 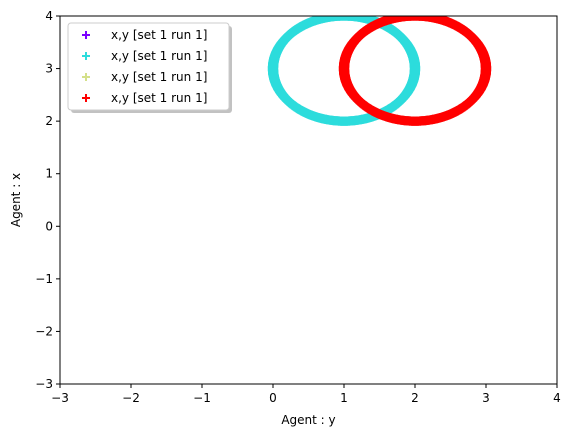 I want to click on y-tick-label: 2, so click(x=49, y=121).